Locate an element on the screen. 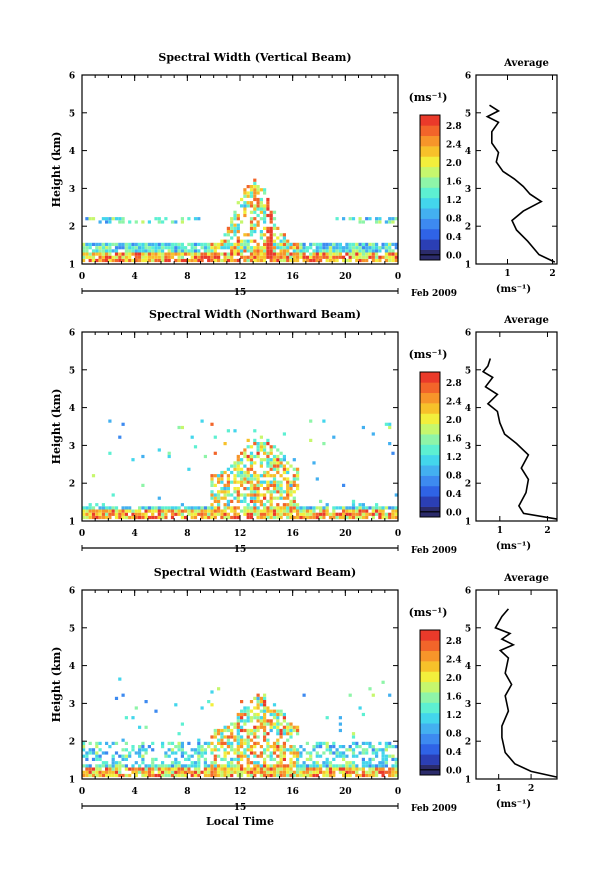 Image resolution: width=611 pixels, height=875 pixels. y-axis-label: Height (km) is located at coordinates (56, 170).